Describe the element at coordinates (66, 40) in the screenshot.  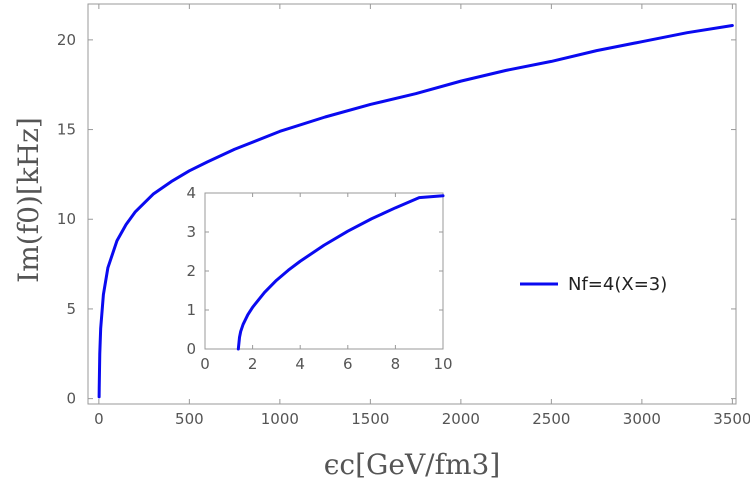
I see `main-y-tick-label: 20` at that location.